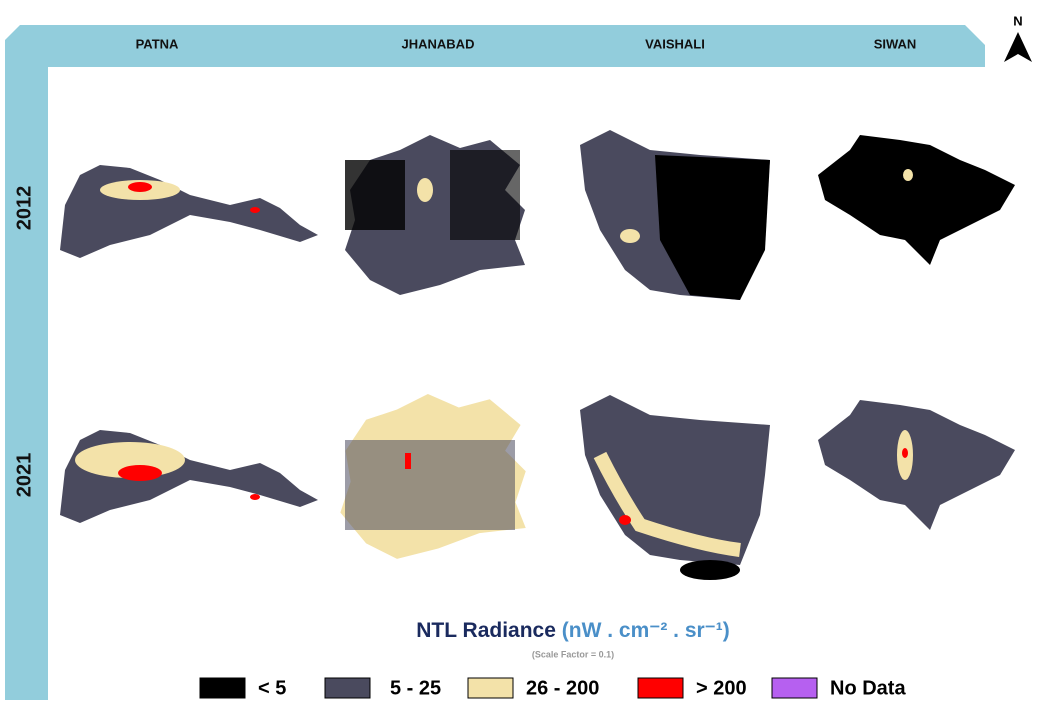 The height and width of the screenshot is (709, 1051). I want to click on legend: < 5 5 - 25 26 - 200 > 200 No Data, so click(552, 688).